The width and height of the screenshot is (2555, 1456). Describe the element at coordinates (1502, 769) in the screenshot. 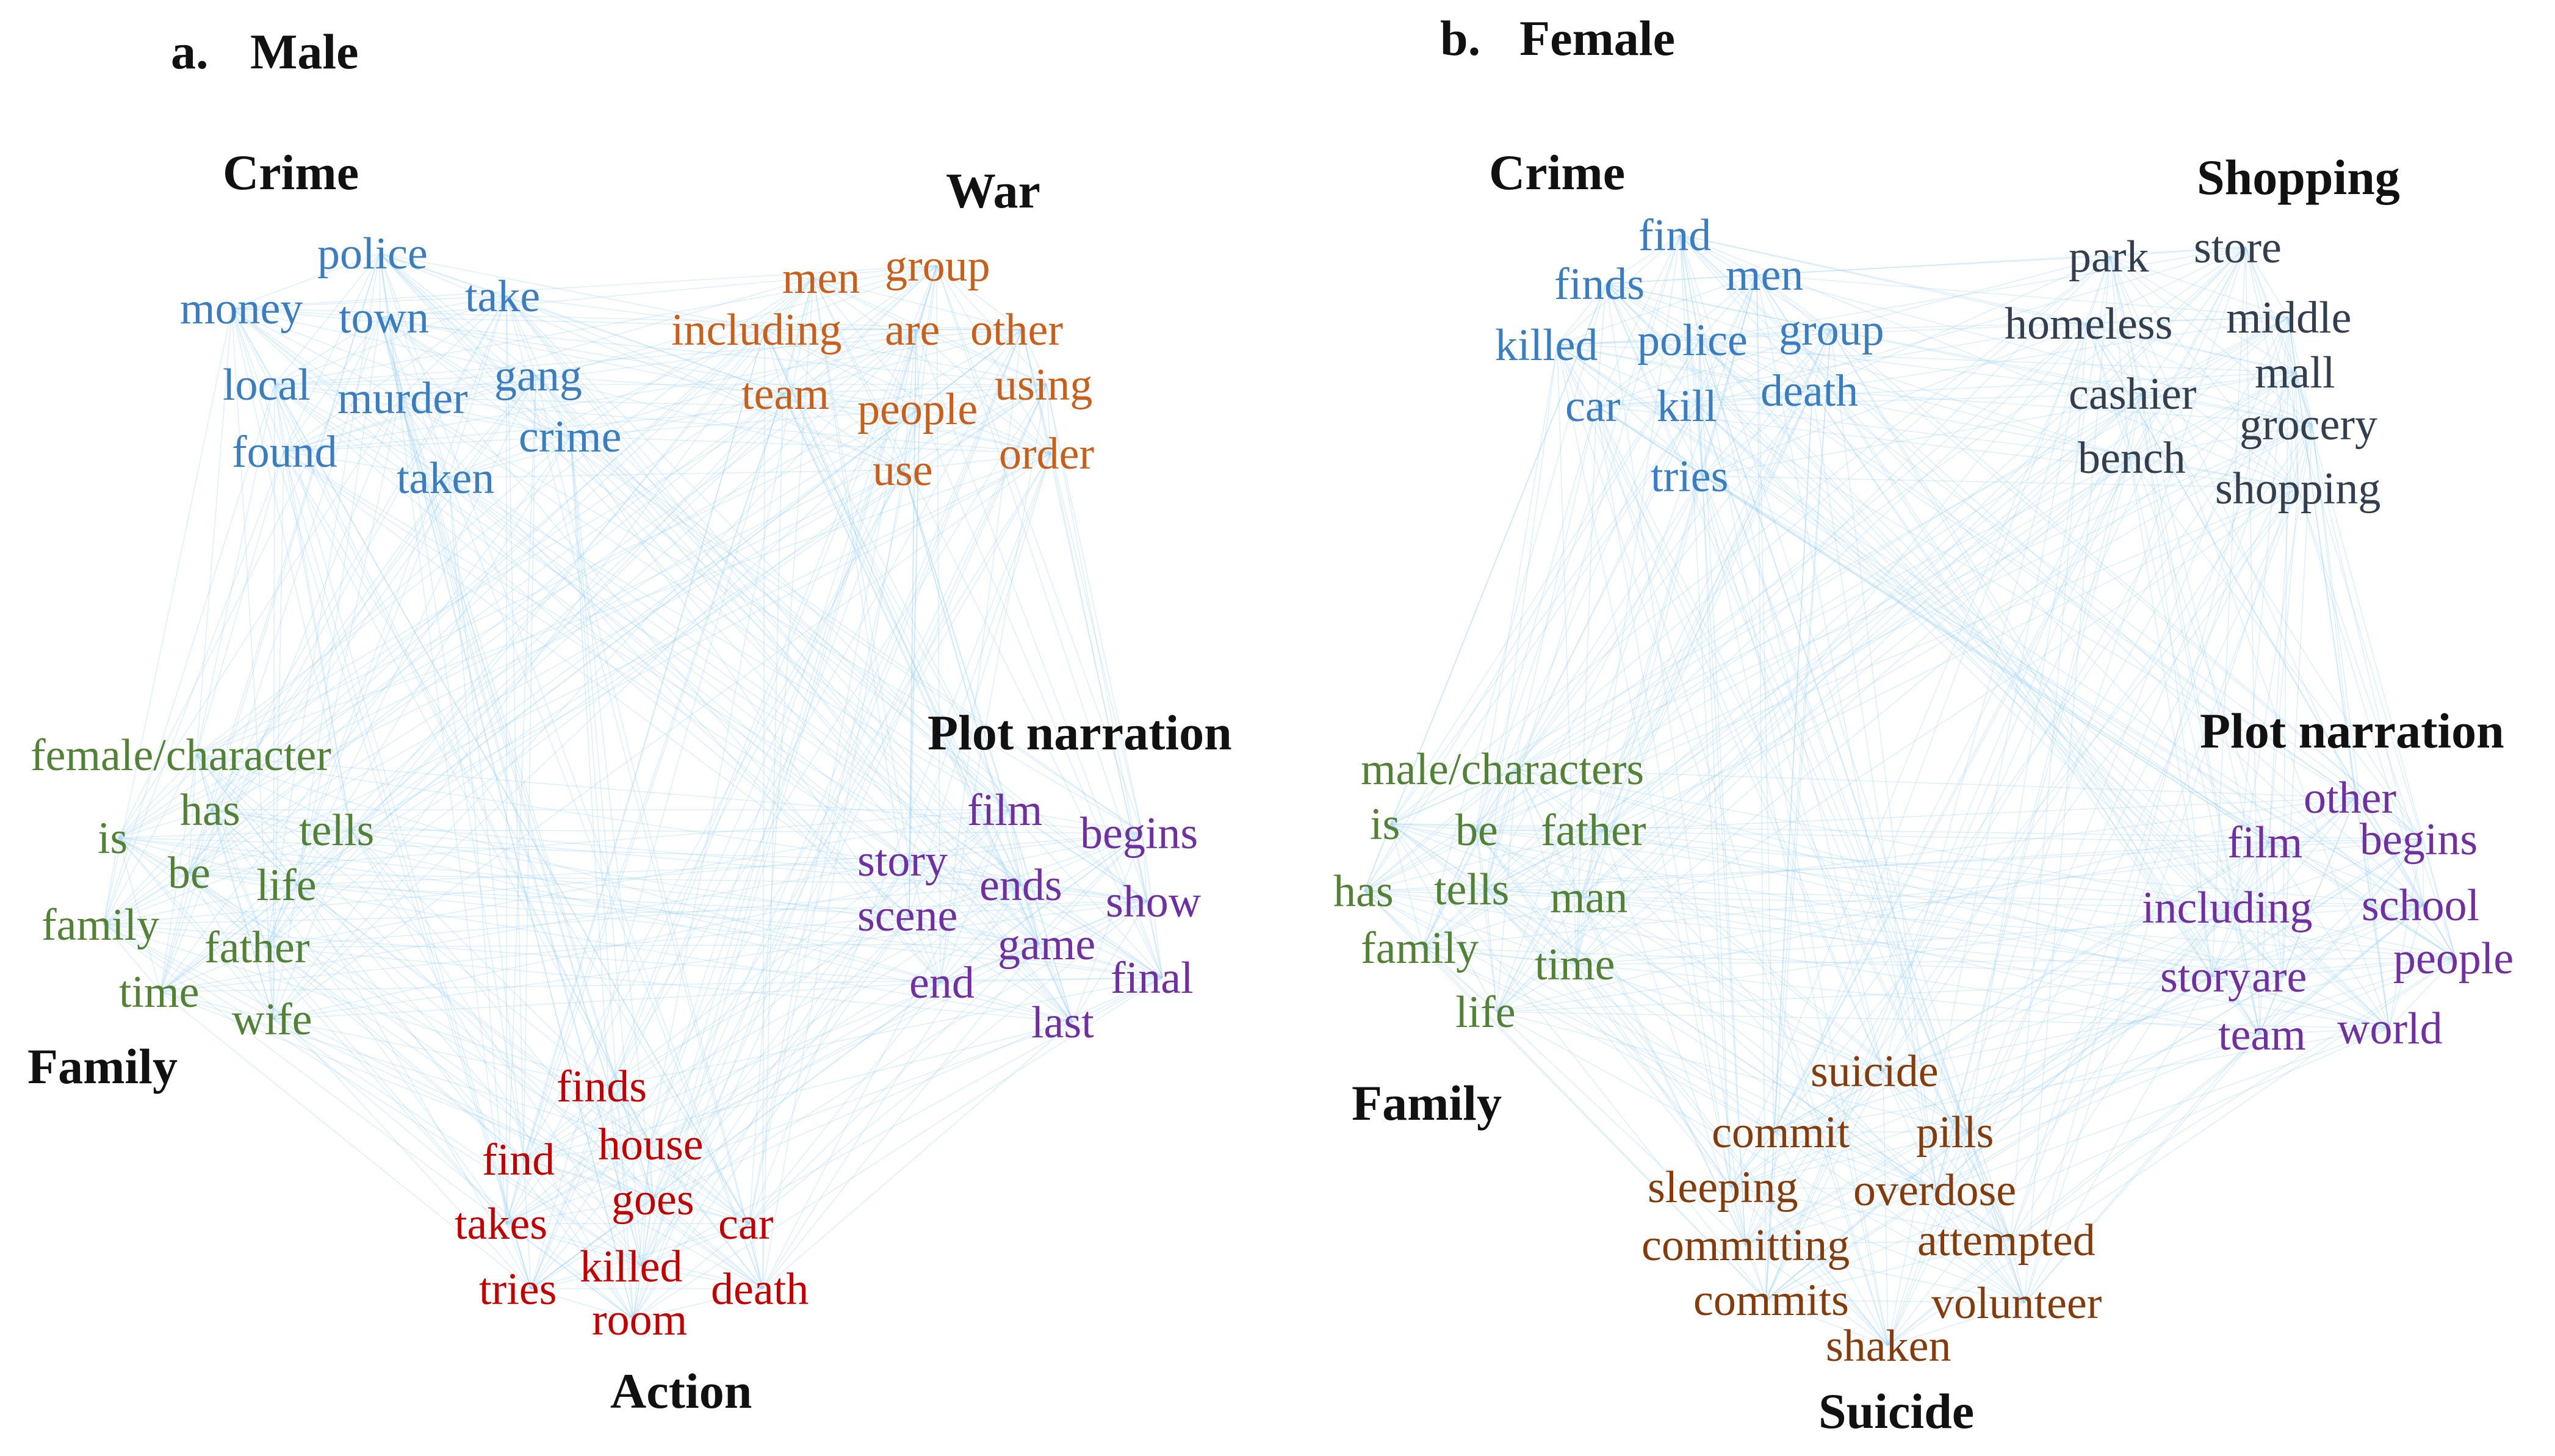

I see `word-node-b-family: male/characters` at that location.